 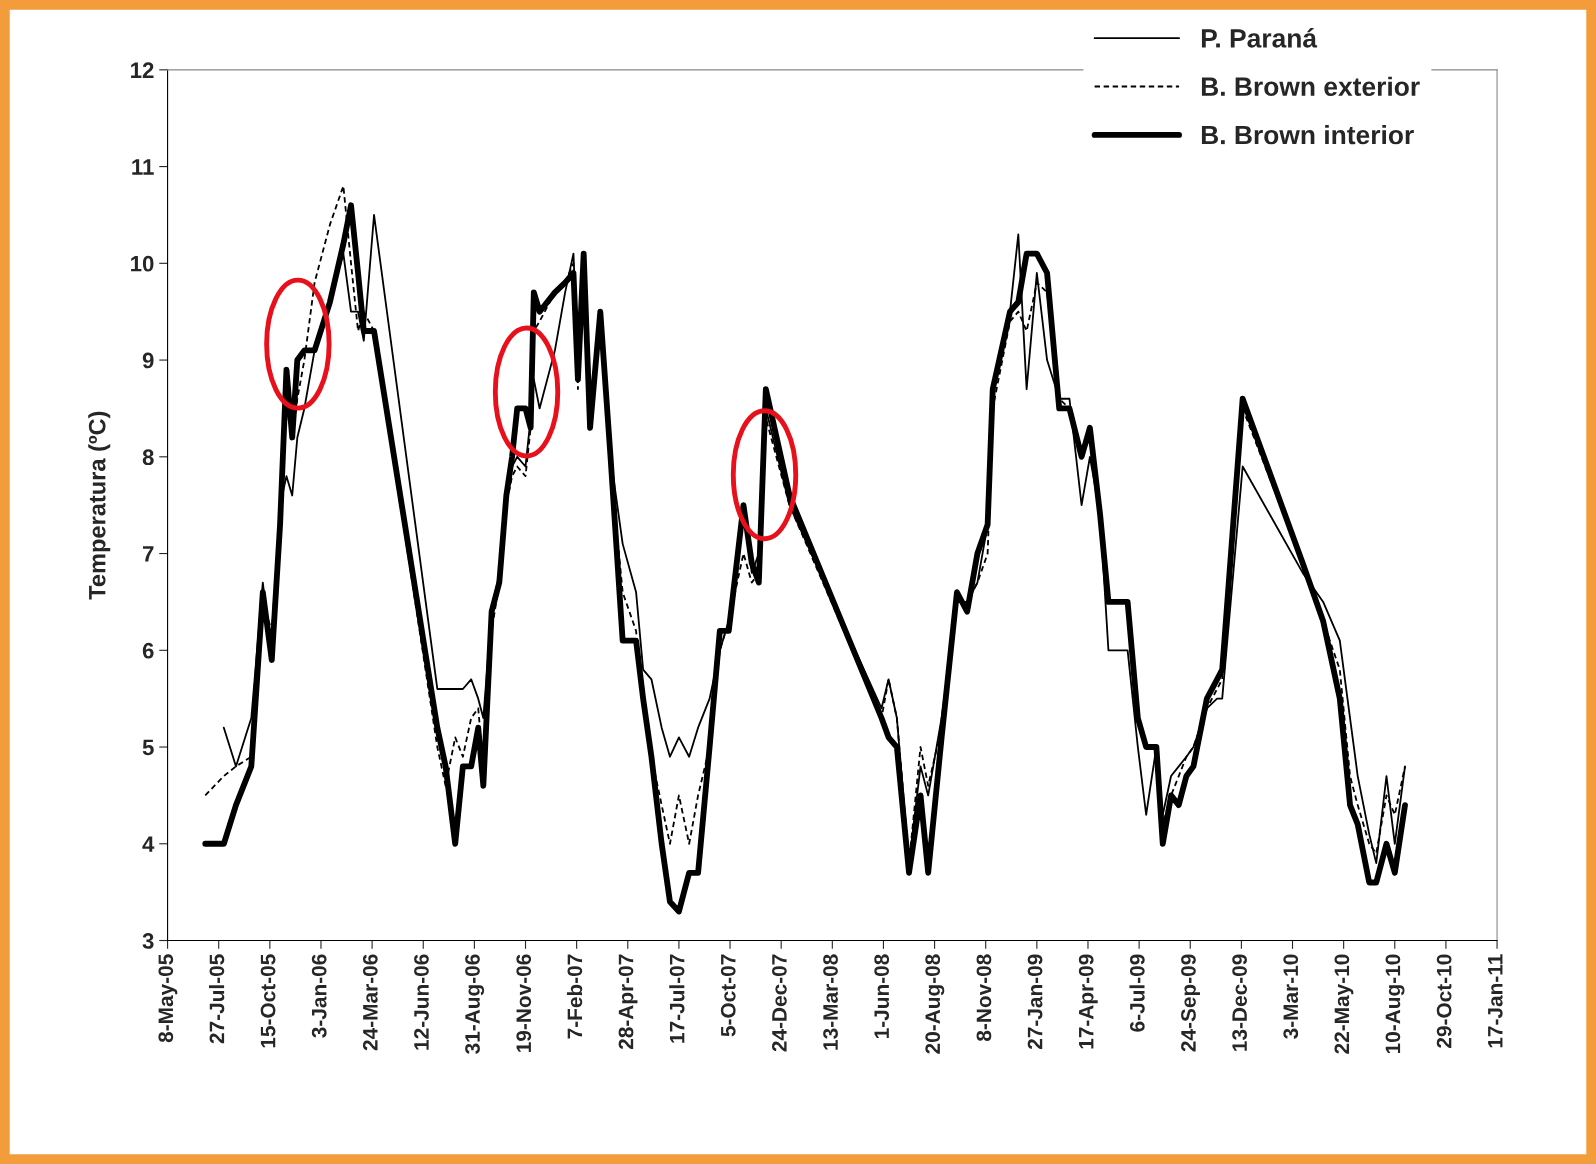 I want to click on y-axis-title: Temperatura (ºC), so click(x=99, y=505).